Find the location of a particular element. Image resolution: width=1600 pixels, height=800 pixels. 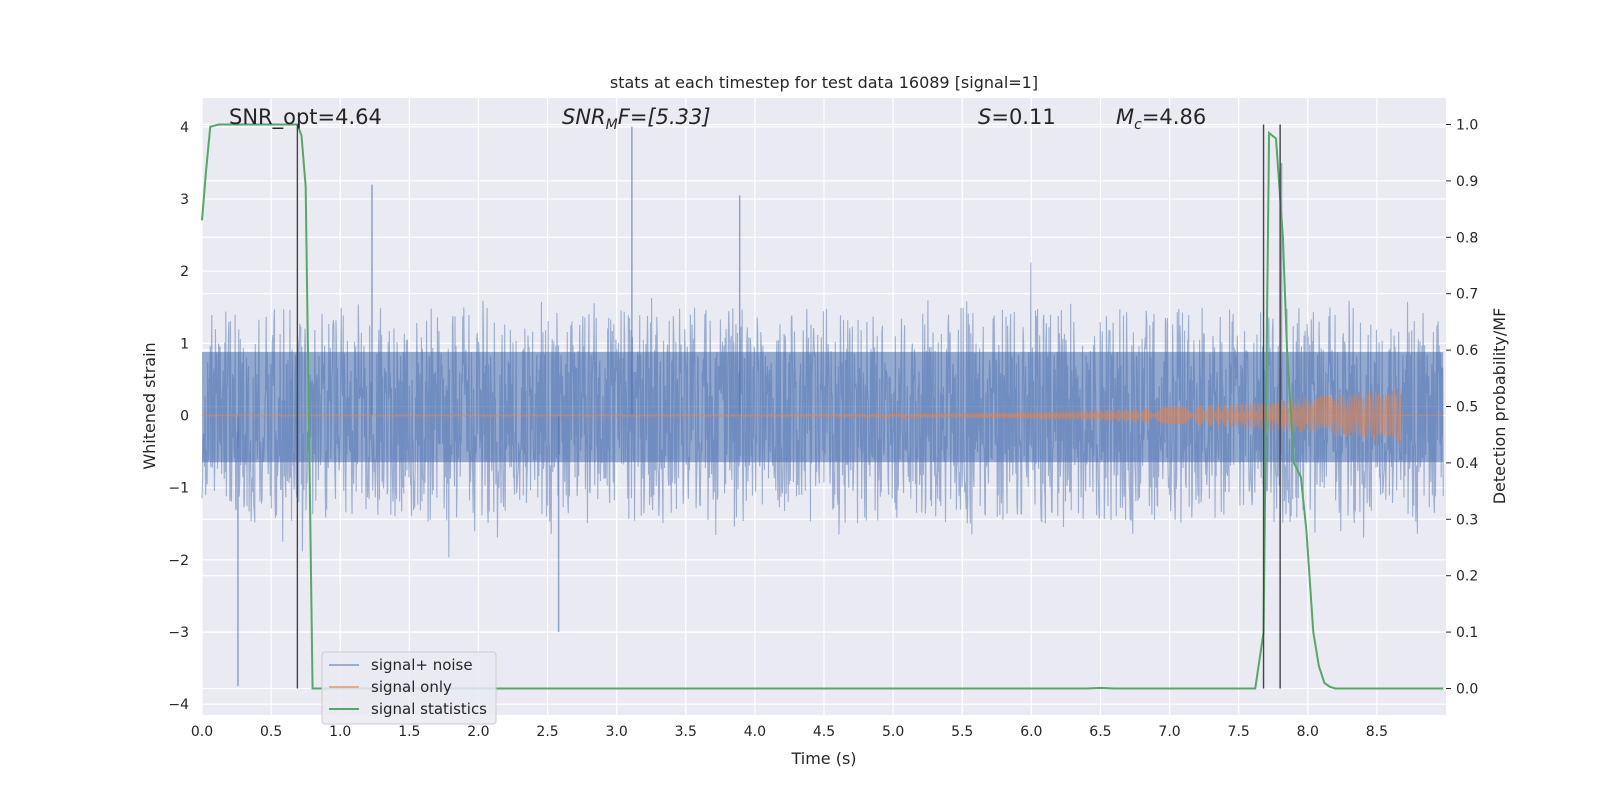

x-tick-label: 1.5 is located at coordinates (409, 732).